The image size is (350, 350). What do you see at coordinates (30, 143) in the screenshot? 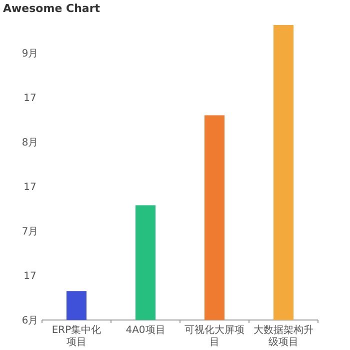
I see `text: 8月` at bounding box center [30, 143].